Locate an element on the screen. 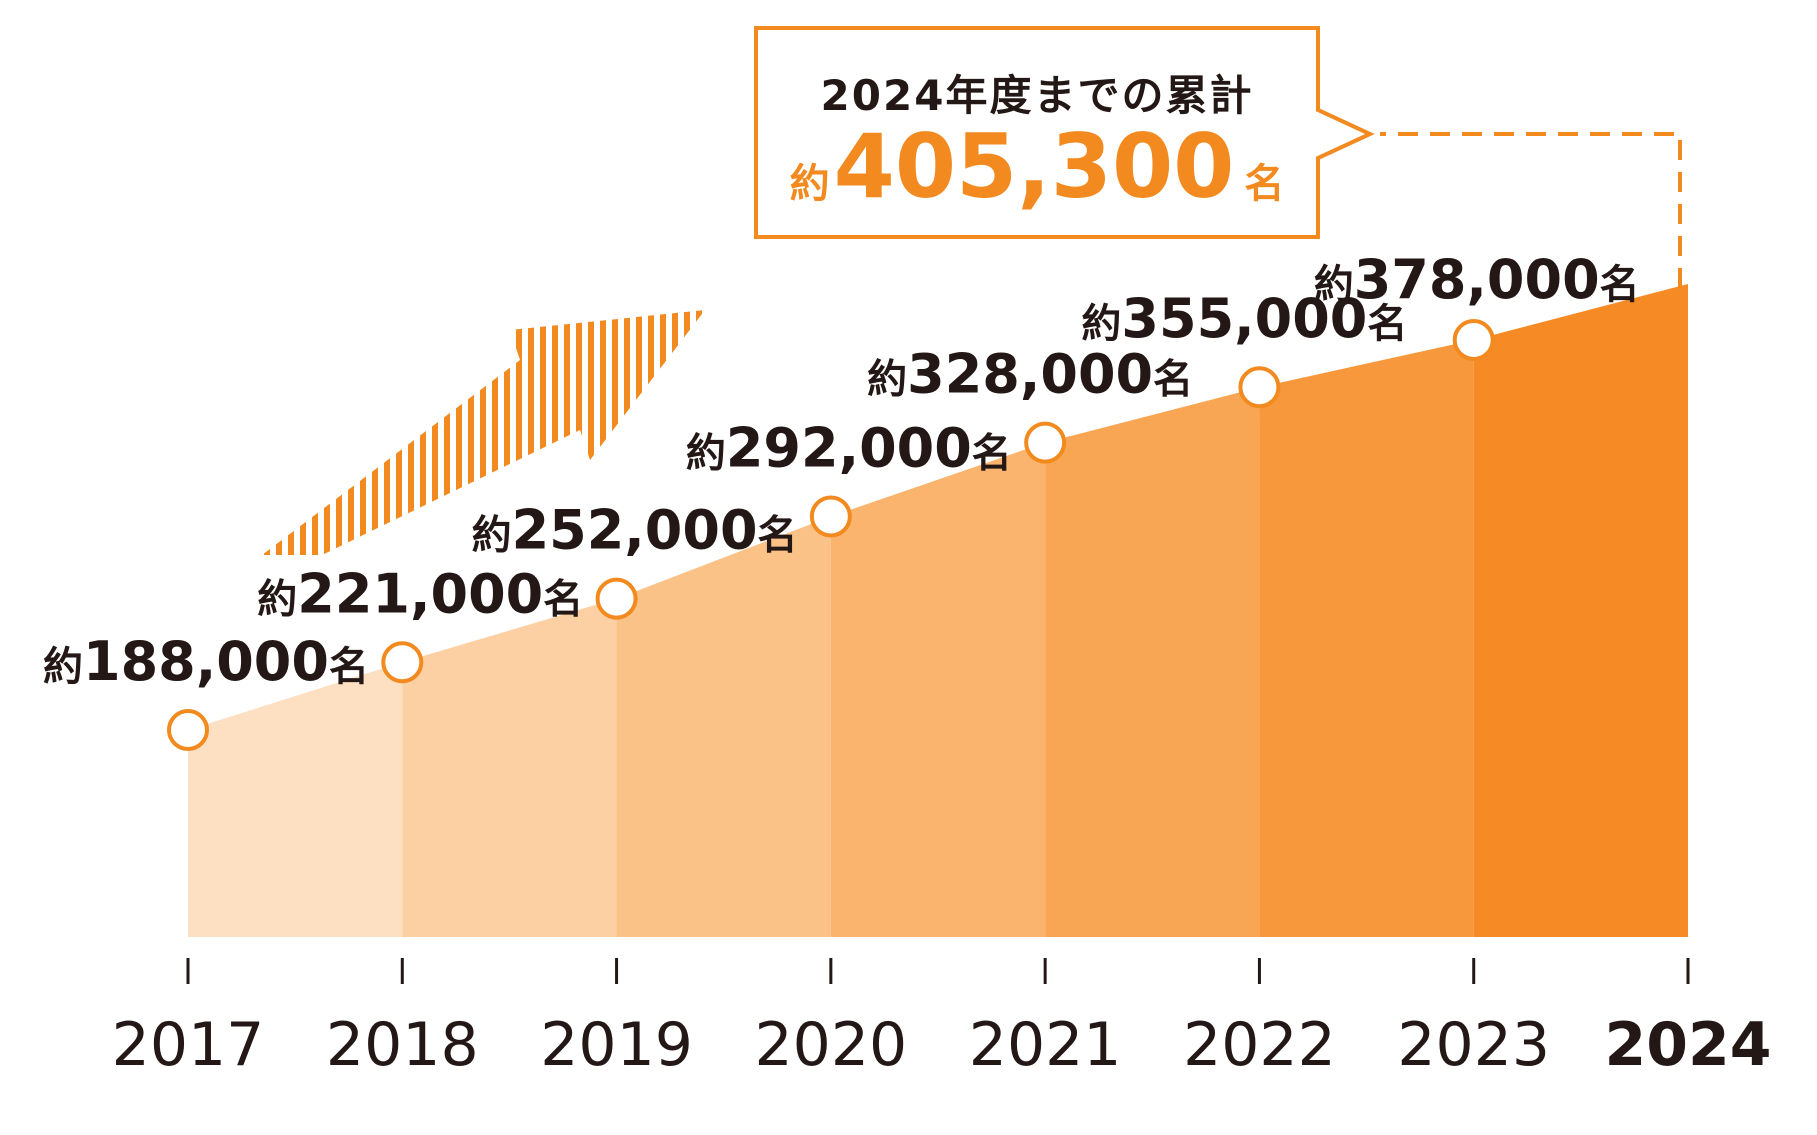  data-label-2017: 約188,000名 is located at coordinates (206, 661).